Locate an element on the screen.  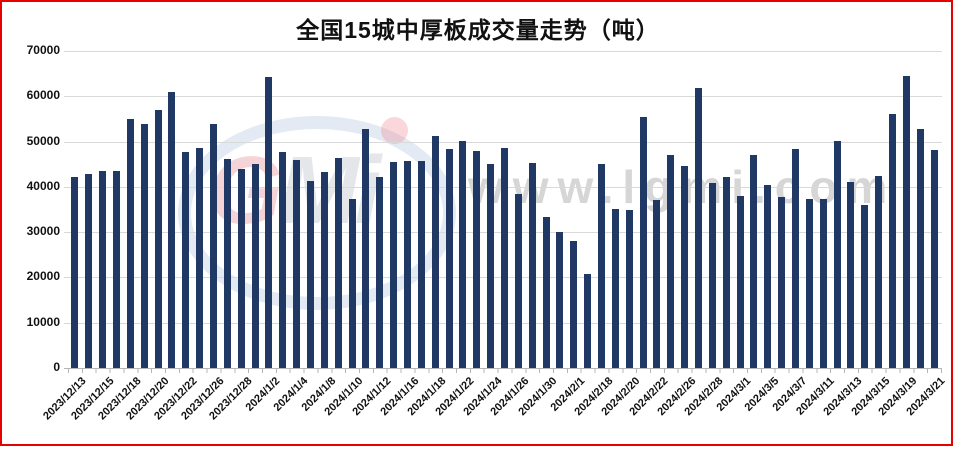
bar-2024/3/1 is located at coordinates (740, 282).